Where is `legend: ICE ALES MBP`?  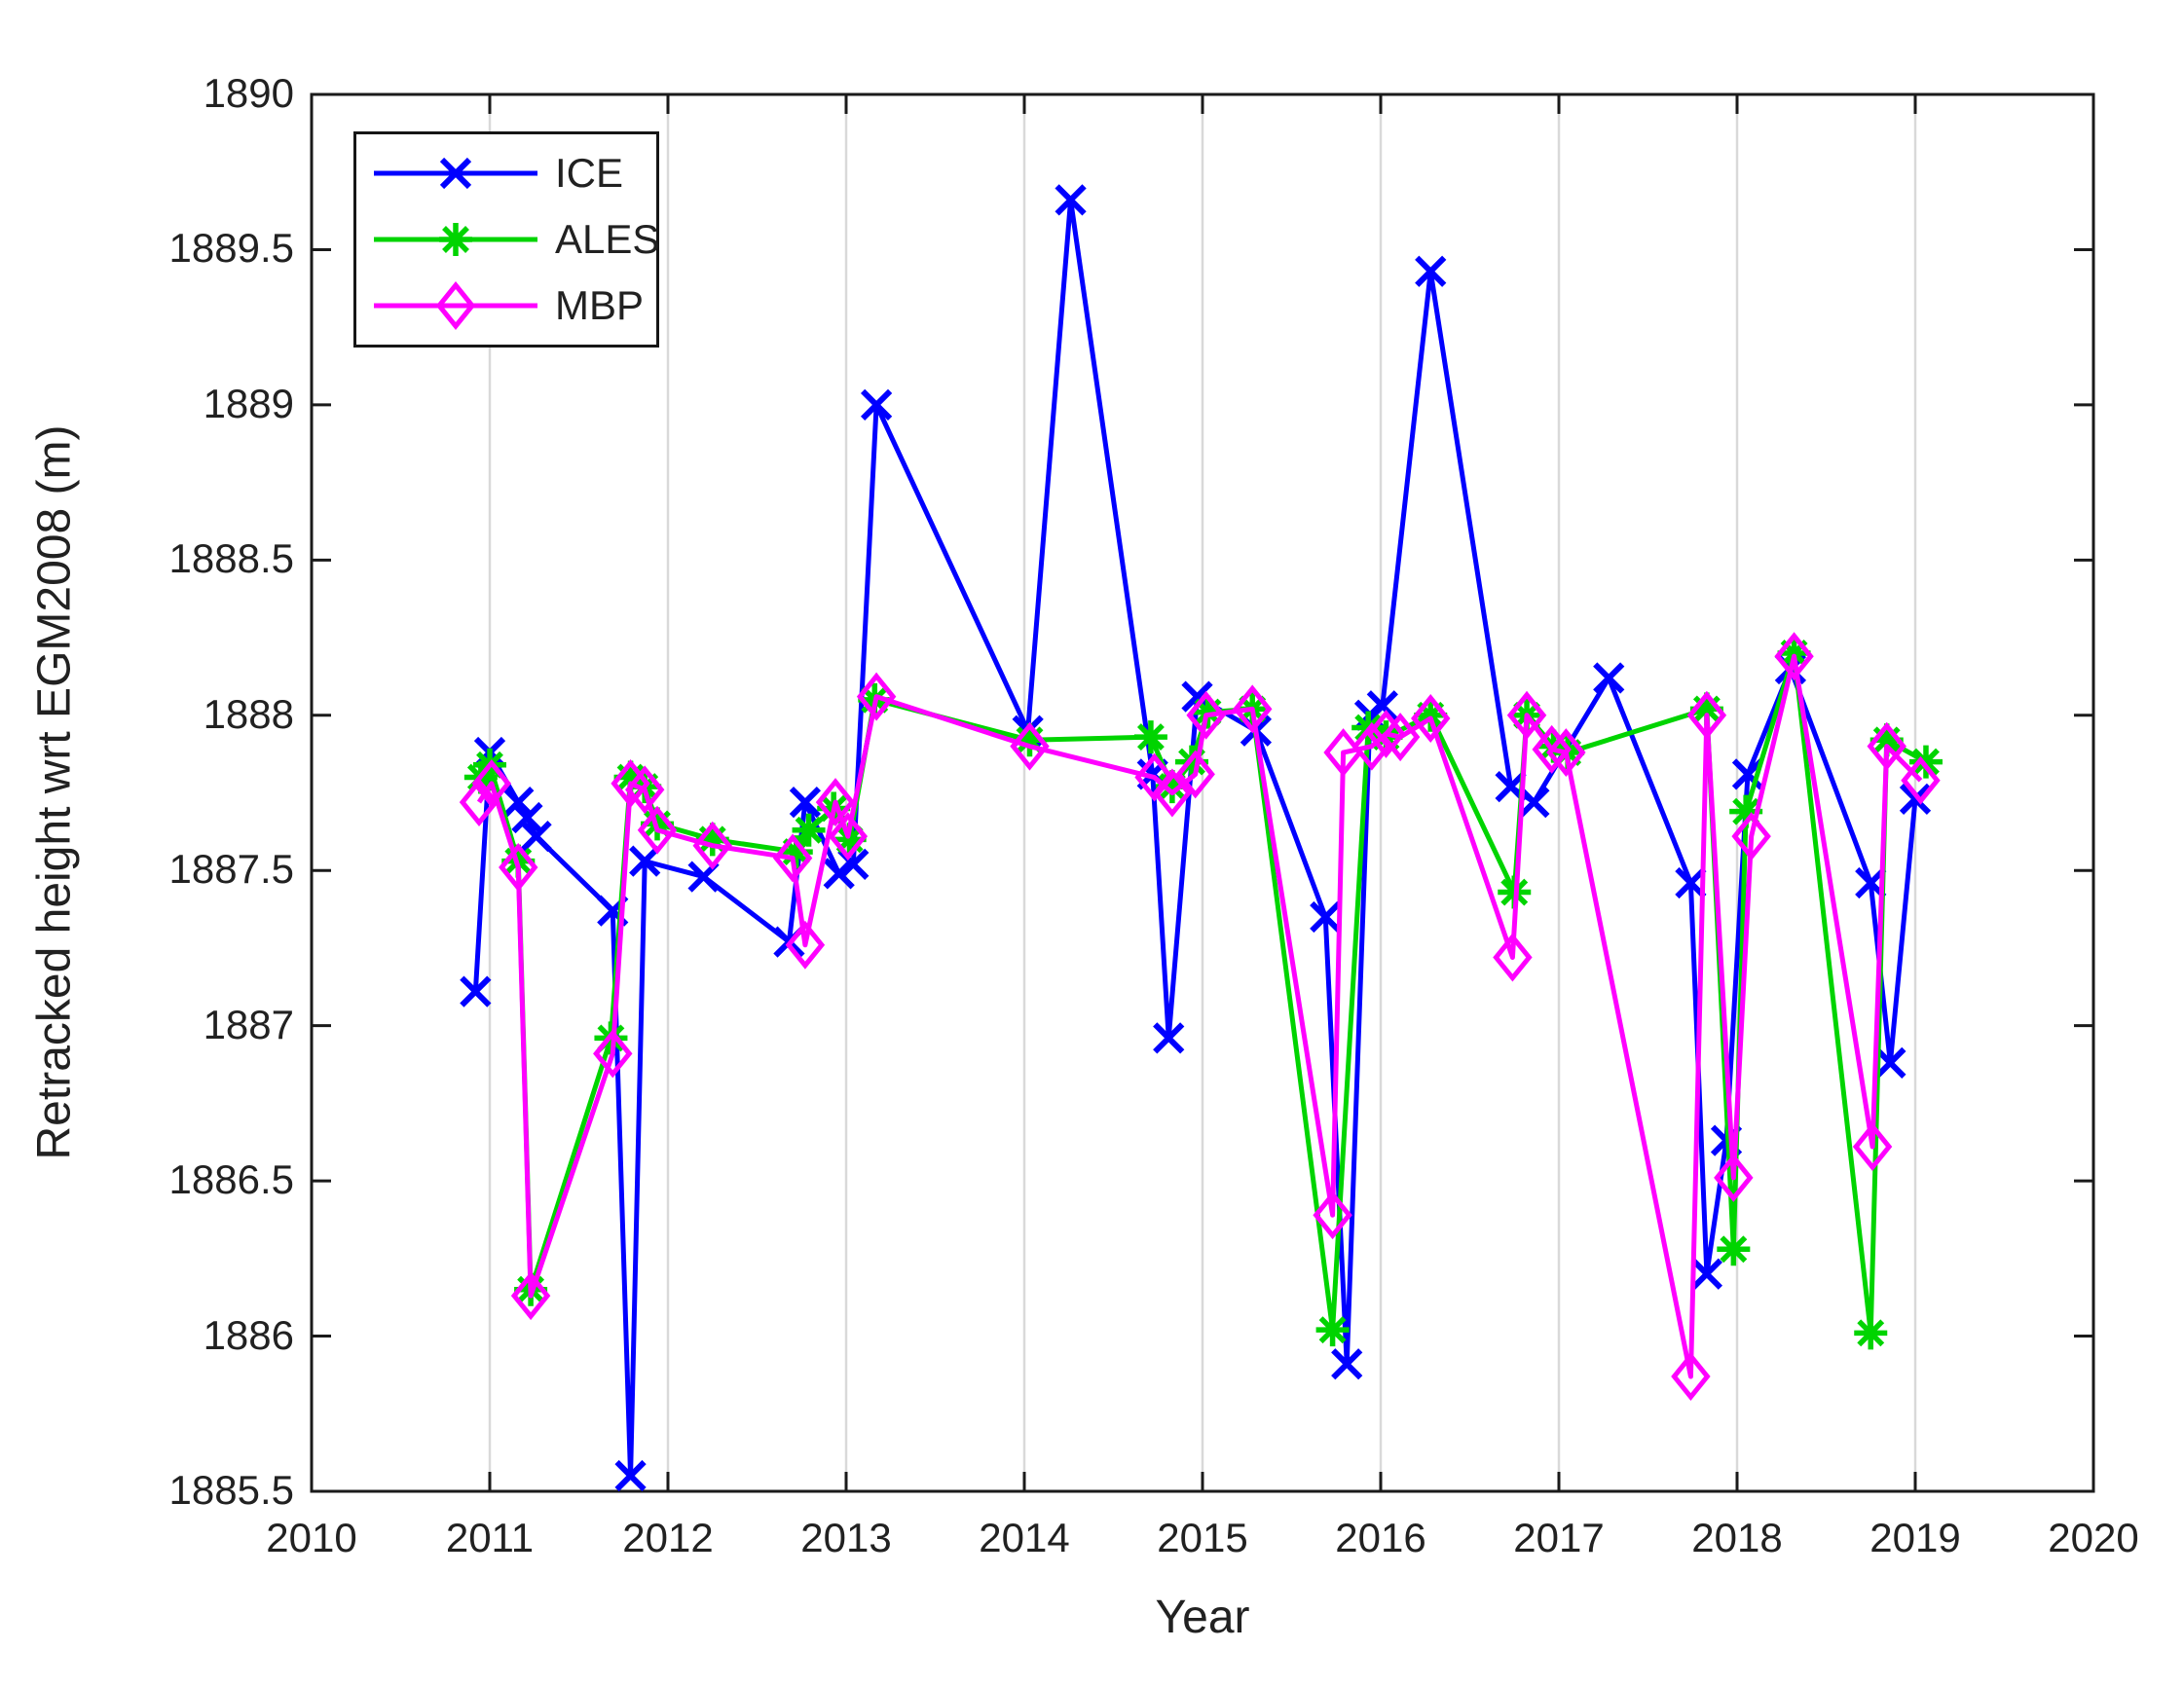
legend: ICE ALES MBP is located at coordinates (506, 239).